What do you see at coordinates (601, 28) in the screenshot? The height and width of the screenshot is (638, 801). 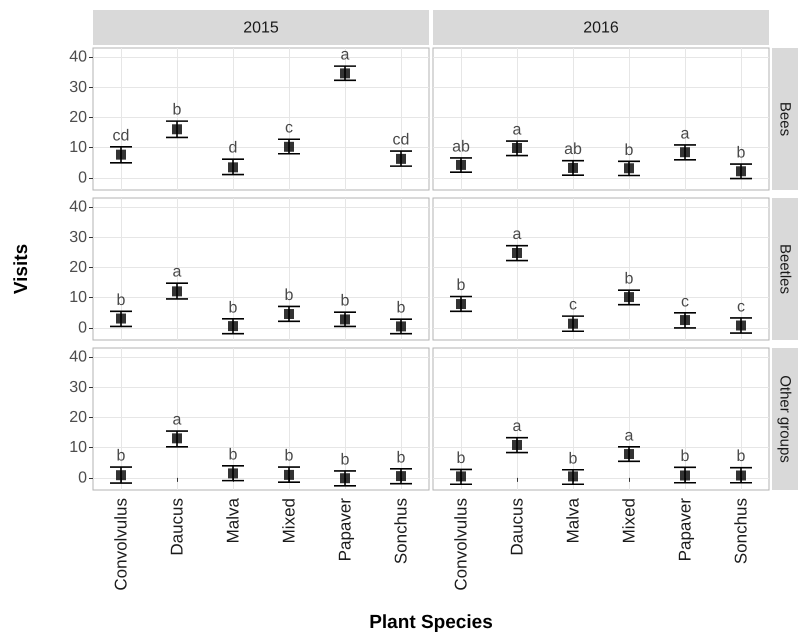 I see `chart-title: 2016` at bounding box center [601, 28].